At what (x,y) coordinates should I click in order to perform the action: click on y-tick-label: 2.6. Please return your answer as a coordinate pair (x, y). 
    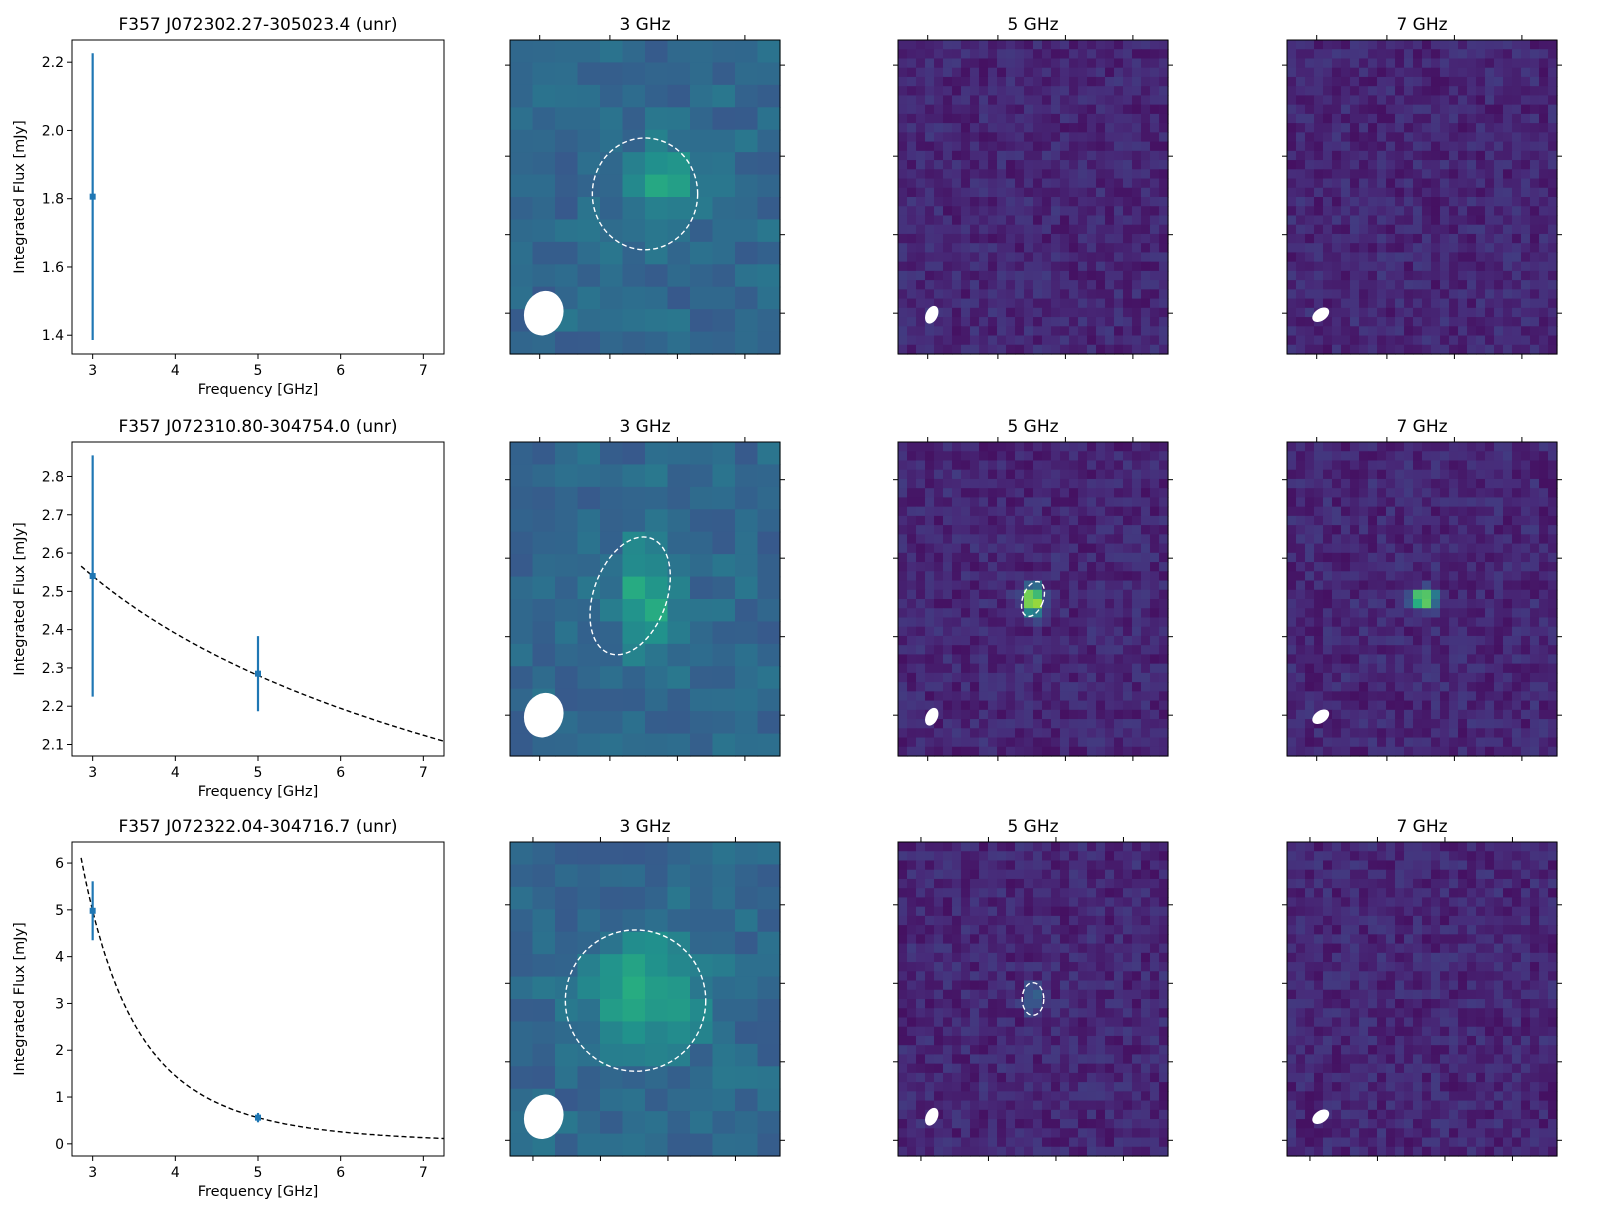
    Looking at the image, I should click on (53, 554).